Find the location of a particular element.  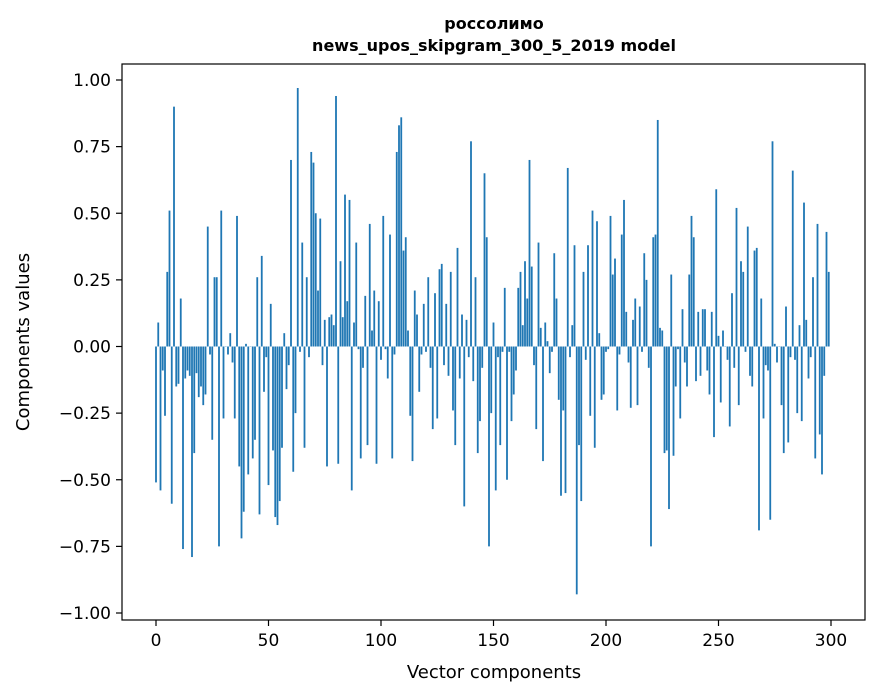

y-tick-label: 0.75 is located at coordinates (92, 148).